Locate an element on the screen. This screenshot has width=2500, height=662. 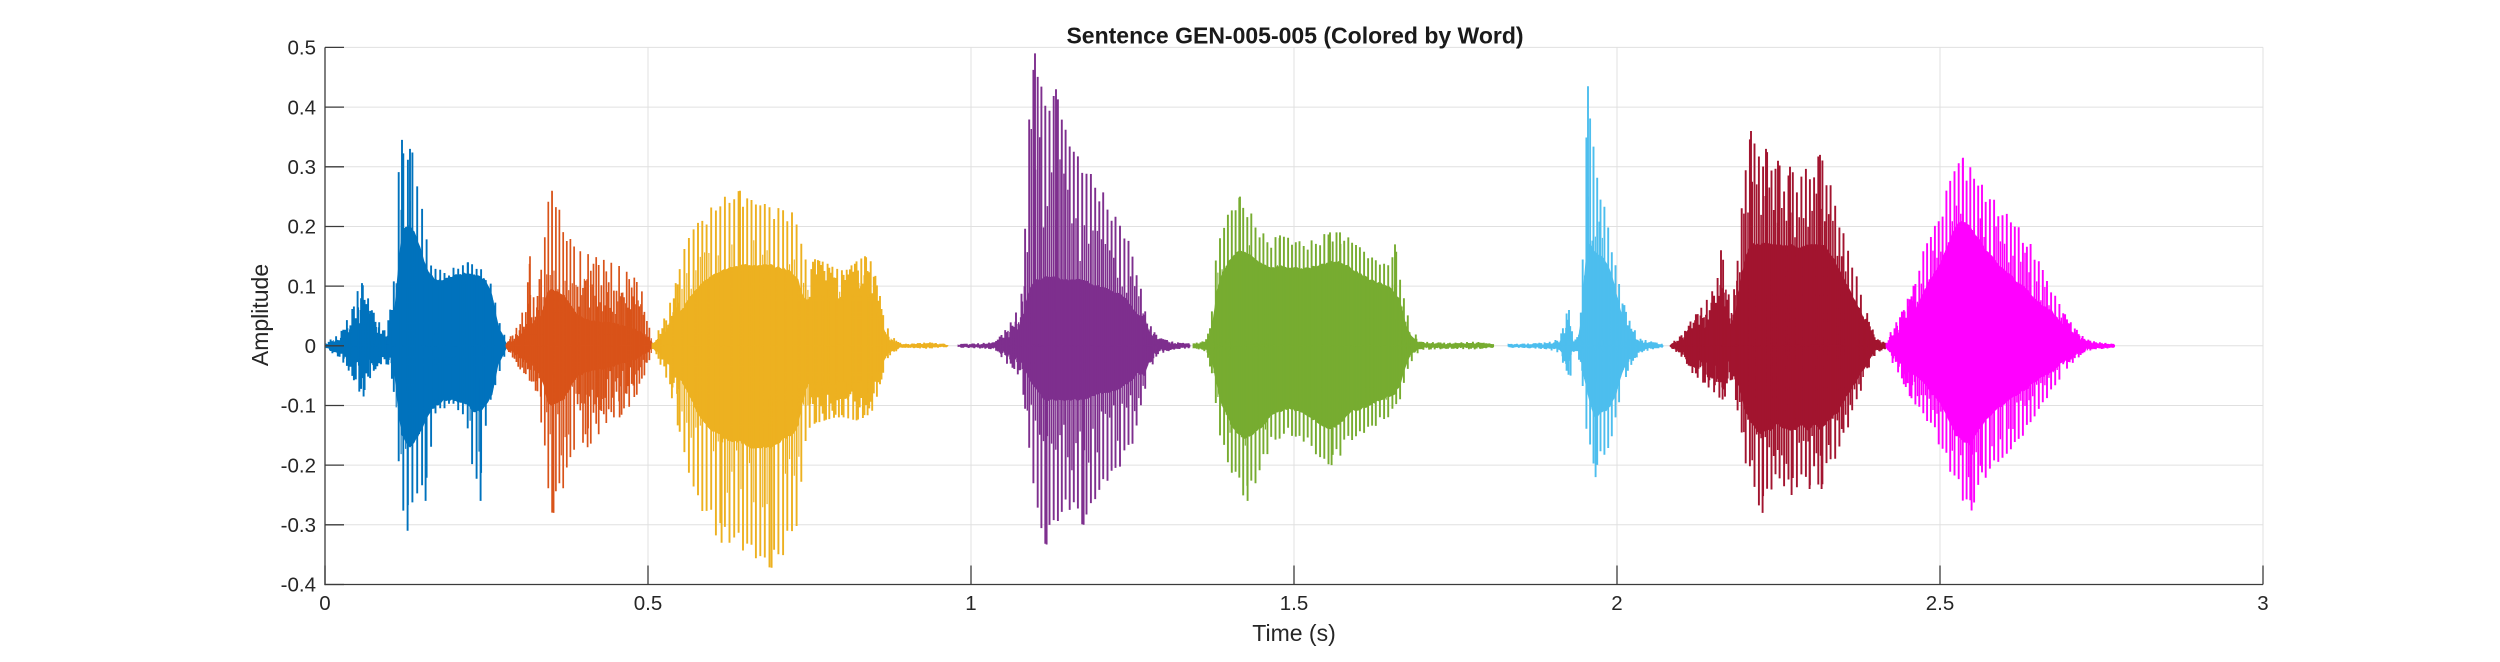
svg-text: -0.2 is located at coordinates (298, 465).